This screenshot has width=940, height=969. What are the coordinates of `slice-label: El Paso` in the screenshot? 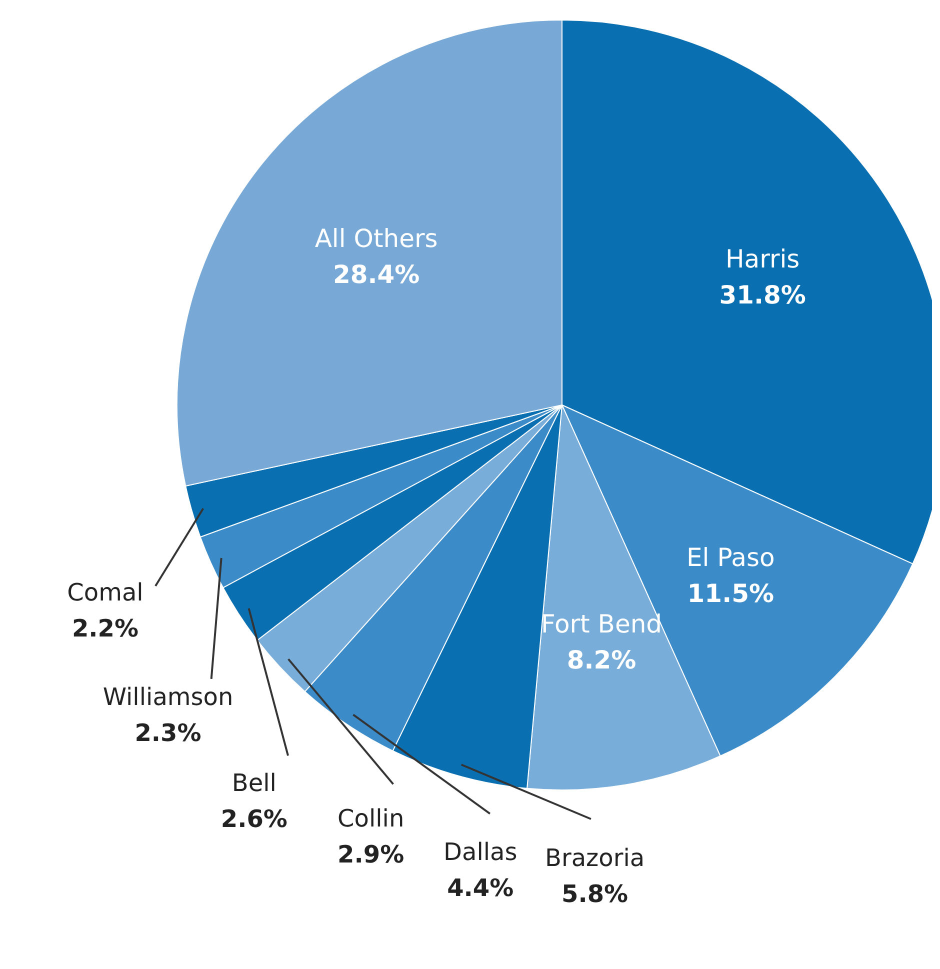 It's located at (730, 557).